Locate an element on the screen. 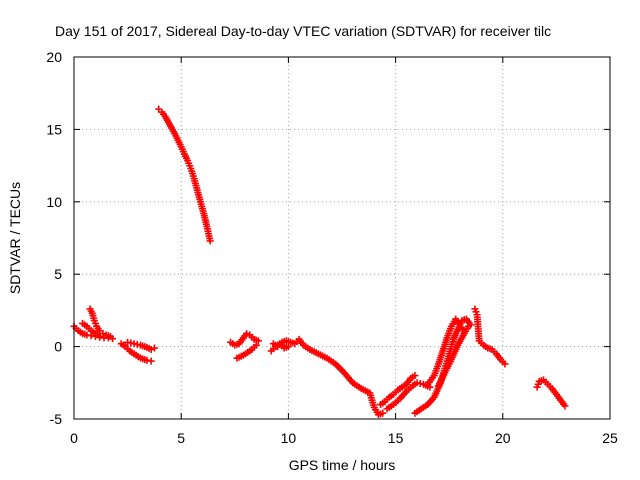  x-tick-labels: 0 5 10 15 20 25 is located at coordinates (344, 438).